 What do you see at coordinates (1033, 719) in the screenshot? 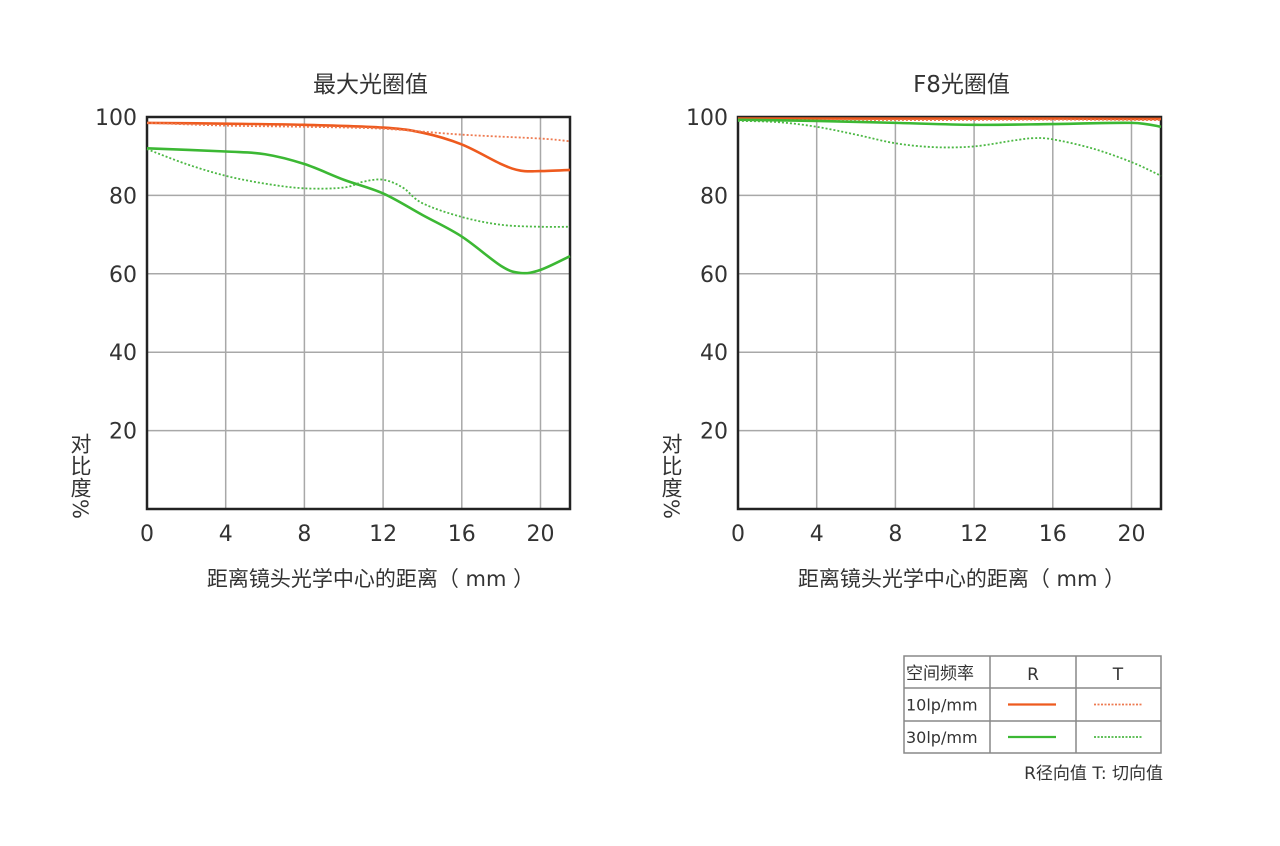
I see `legend: 空间频率 R T 10lp/mm 30lp/mm R径向值 T: 切向值` at bounding box center [1033, 719].